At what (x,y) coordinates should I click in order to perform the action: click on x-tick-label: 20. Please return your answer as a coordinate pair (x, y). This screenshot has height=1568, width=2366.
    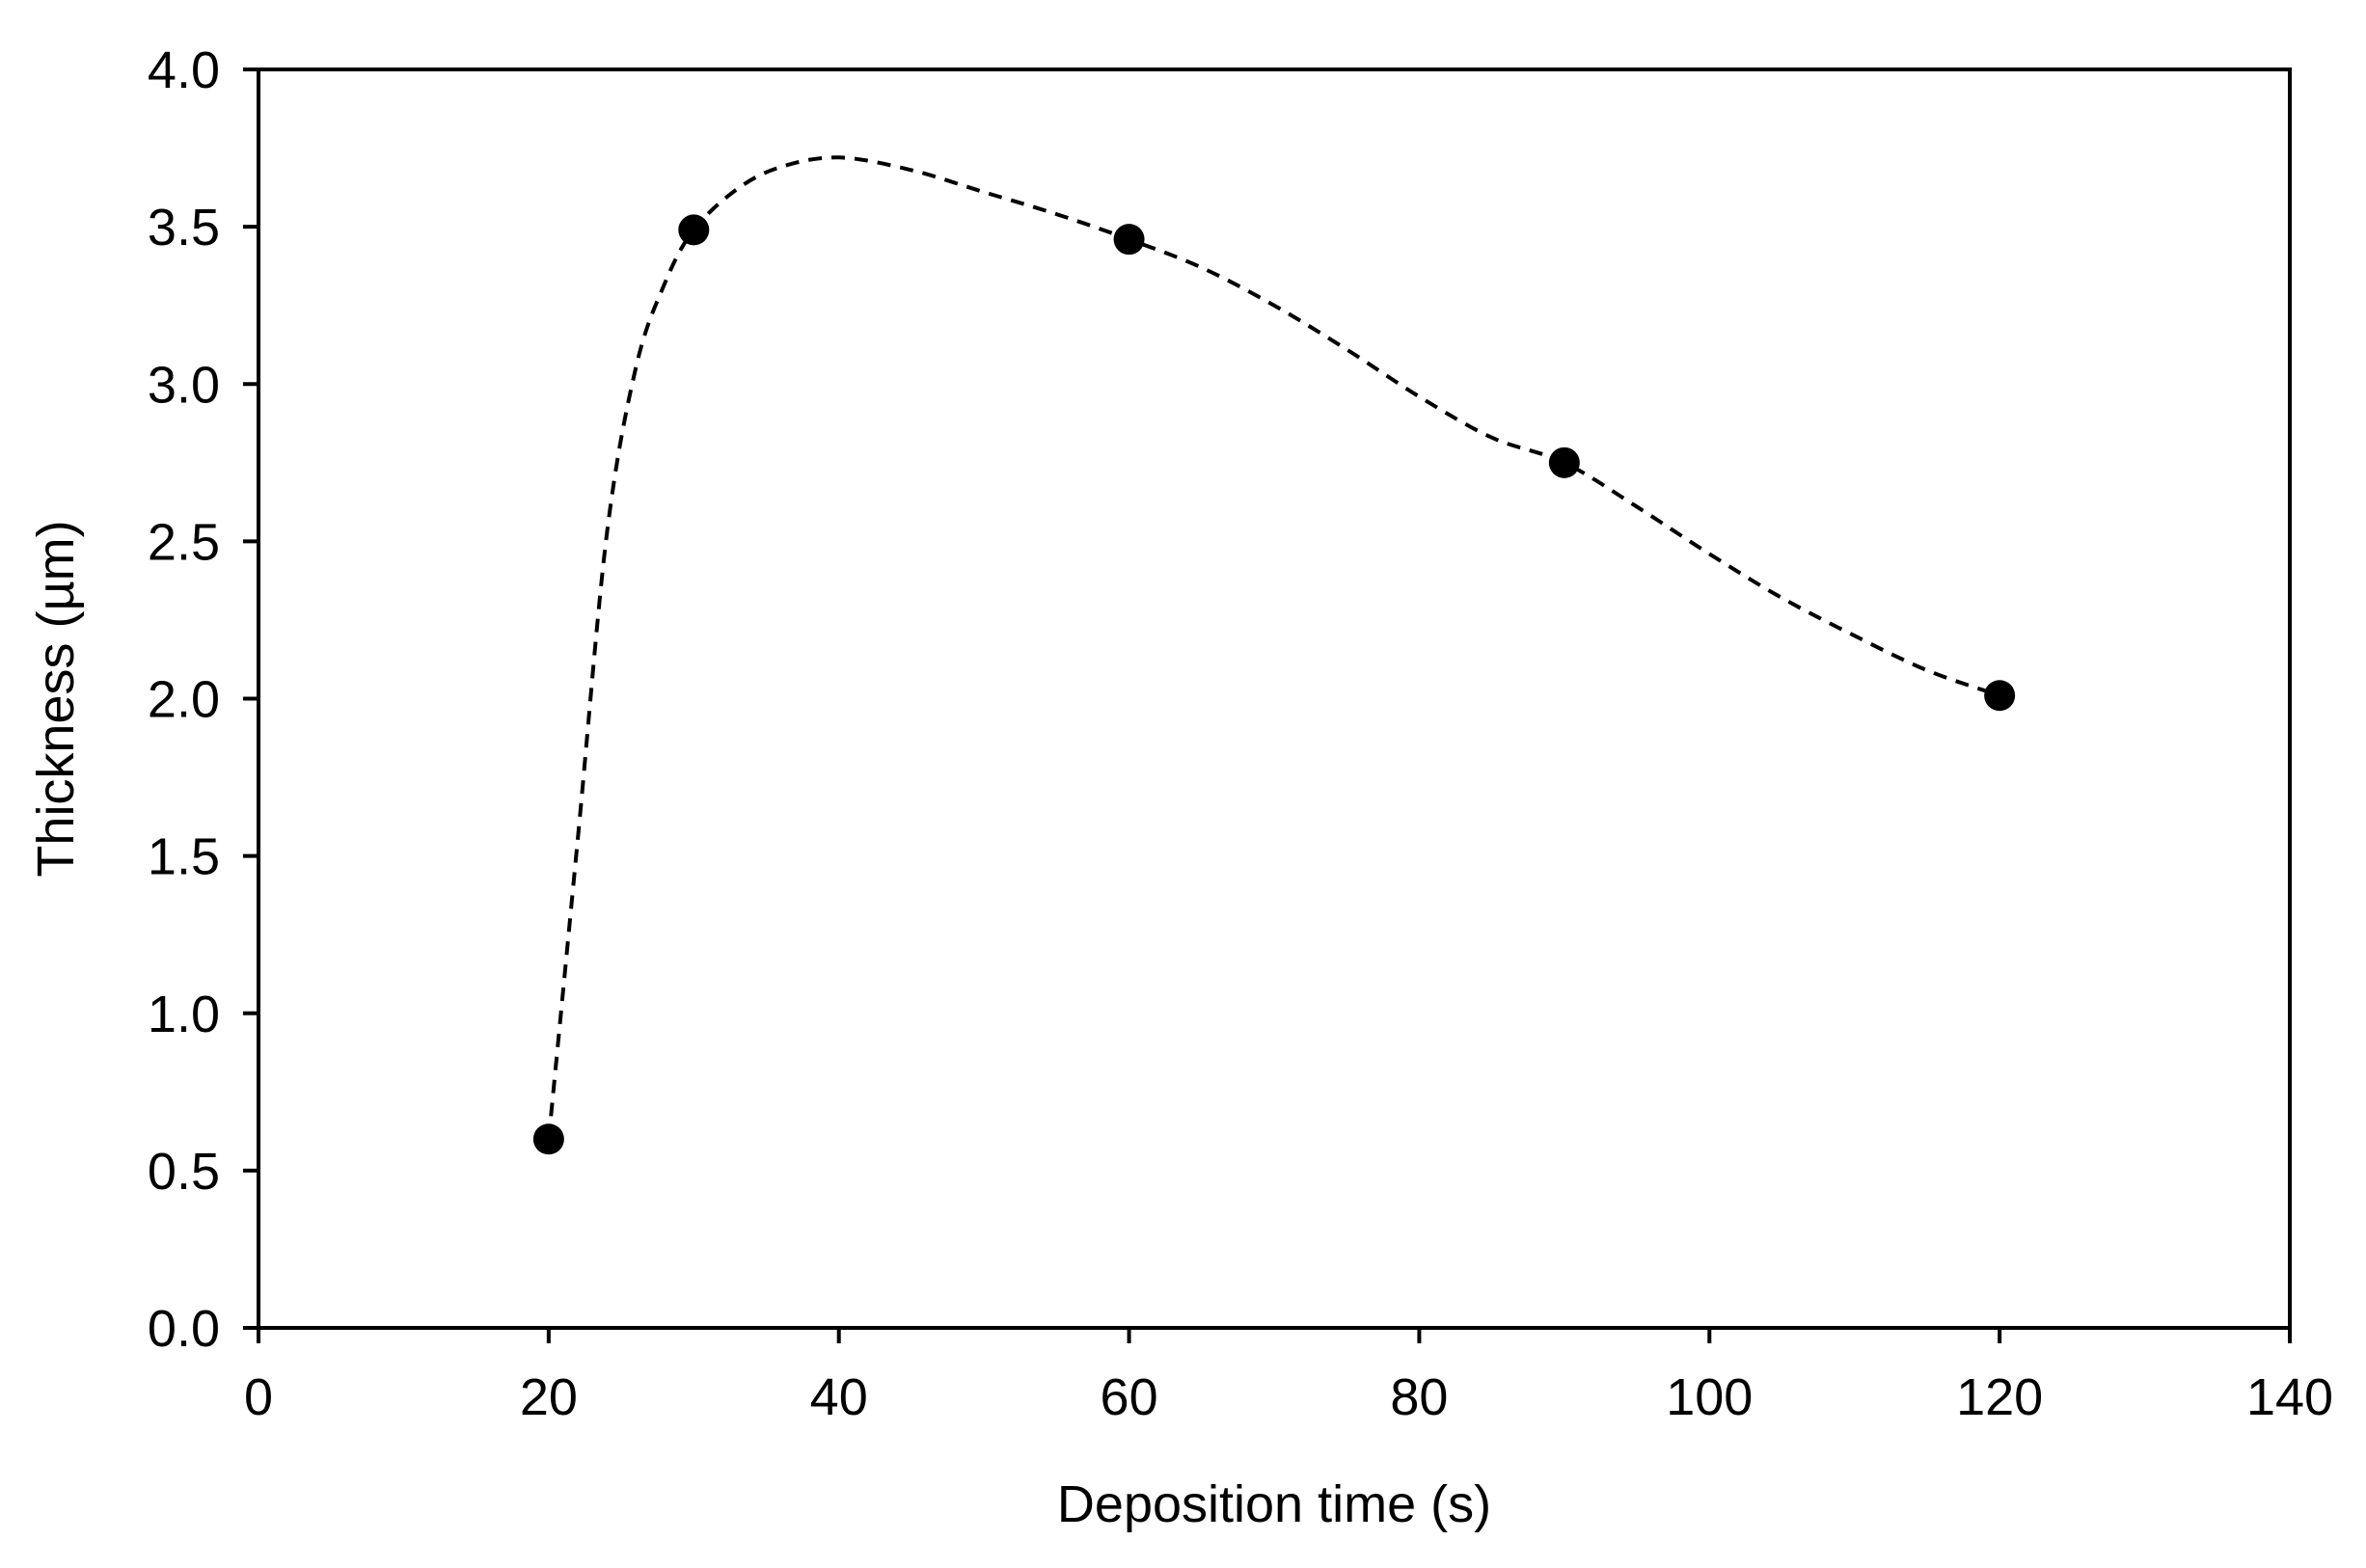
    Looking at the image, I should click on (549, 1397).